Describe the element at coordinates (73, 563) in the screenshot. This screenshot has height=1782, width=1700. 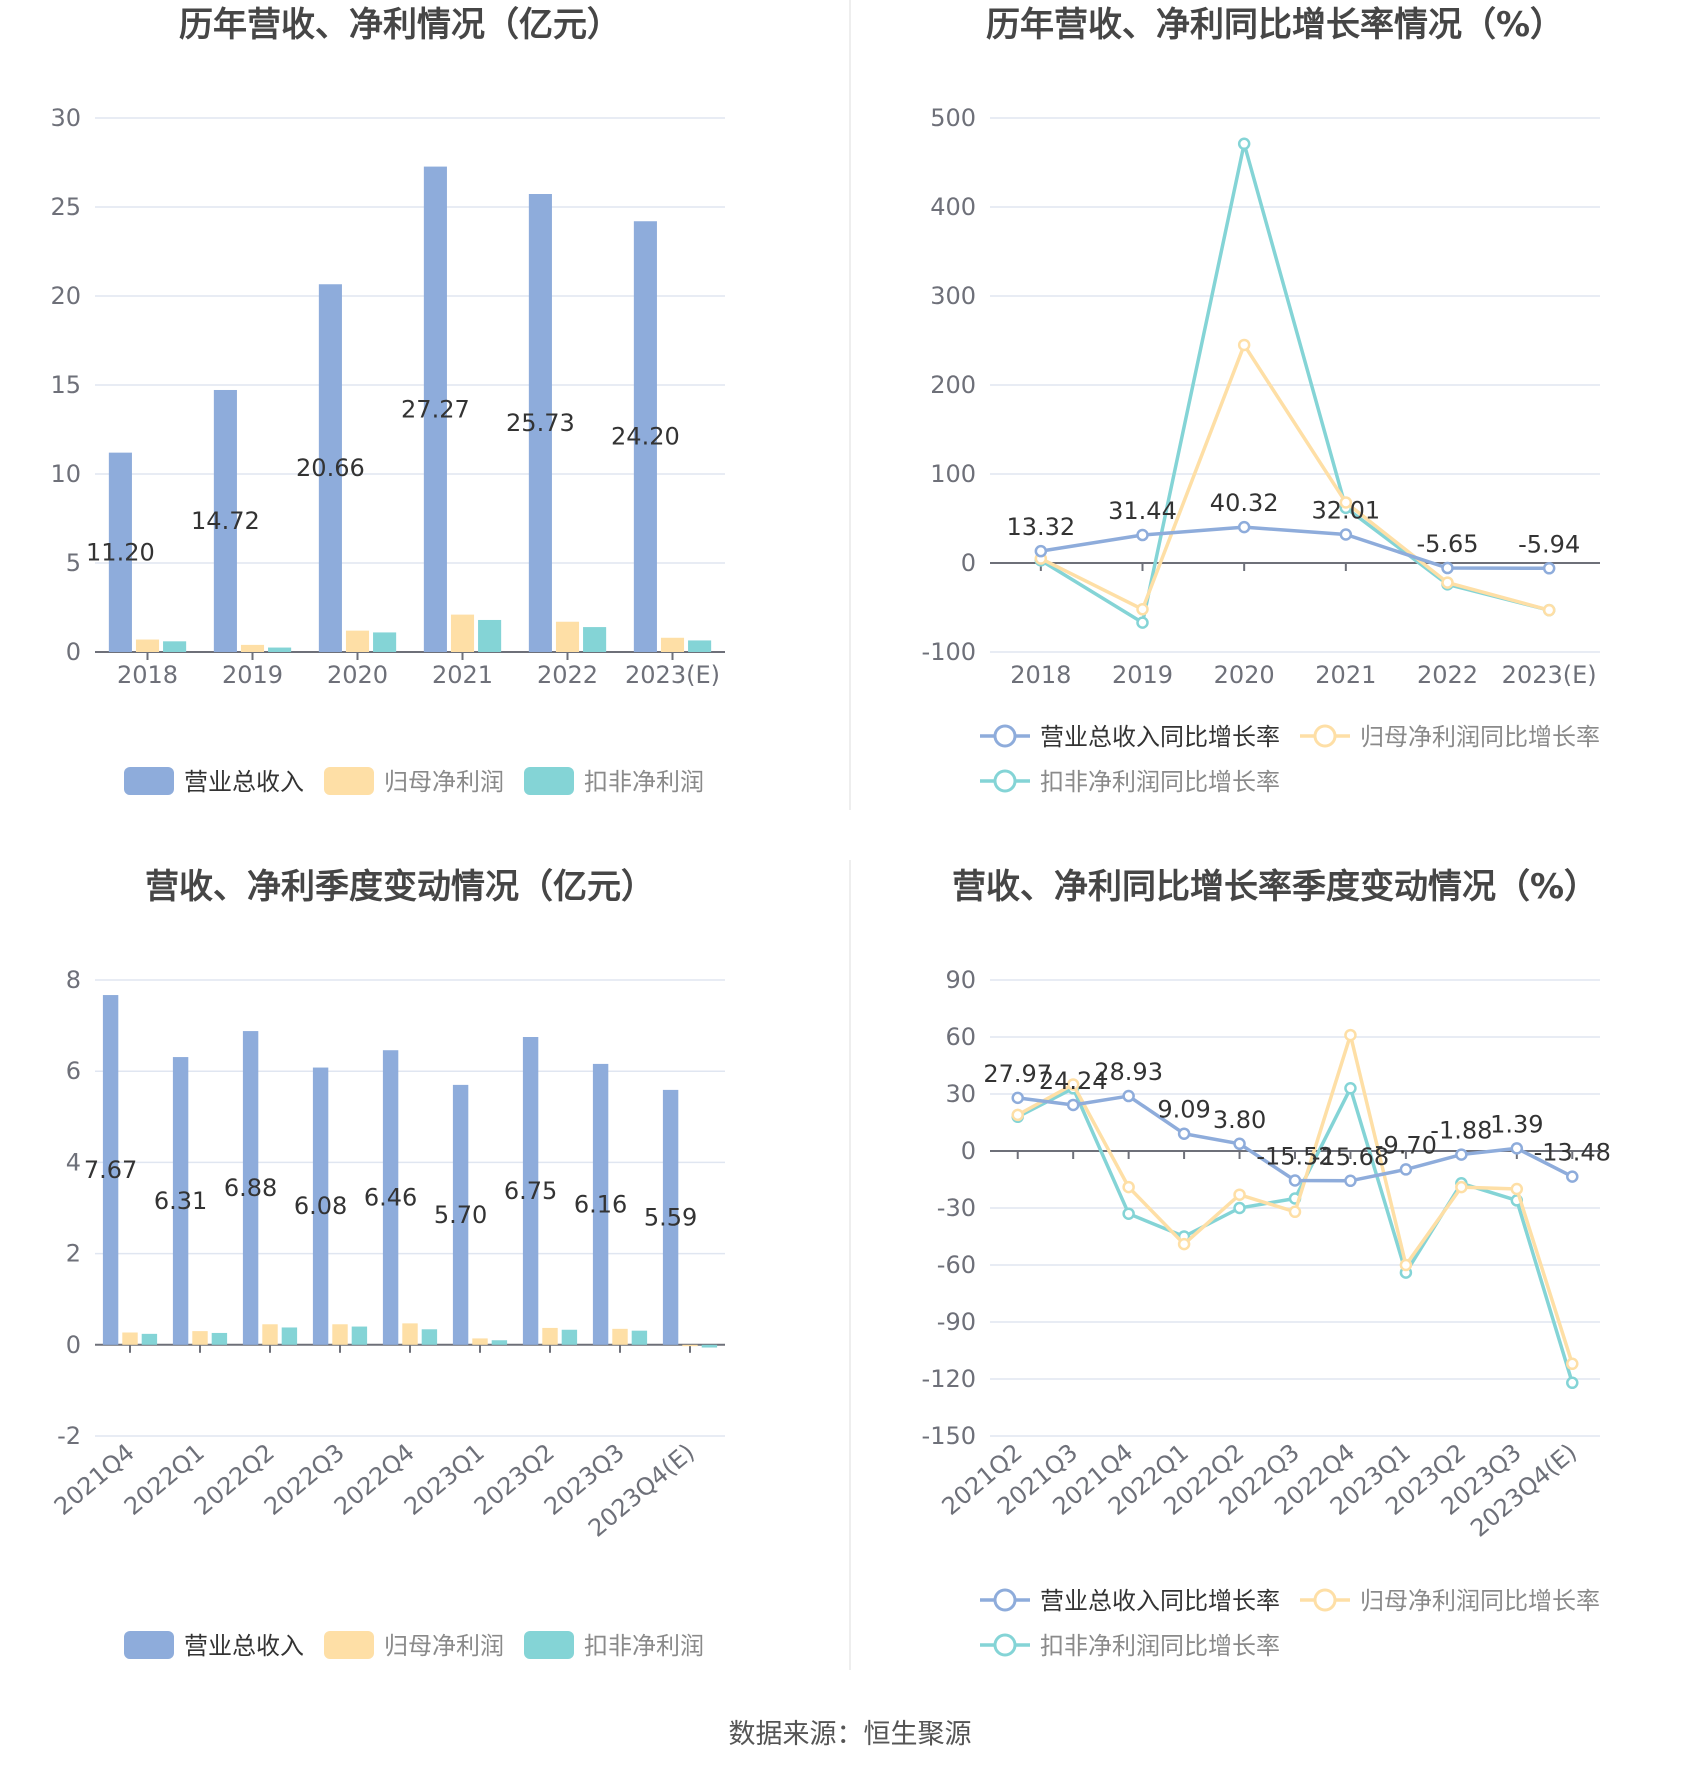
I see `y-tick-label: 5` at that location.